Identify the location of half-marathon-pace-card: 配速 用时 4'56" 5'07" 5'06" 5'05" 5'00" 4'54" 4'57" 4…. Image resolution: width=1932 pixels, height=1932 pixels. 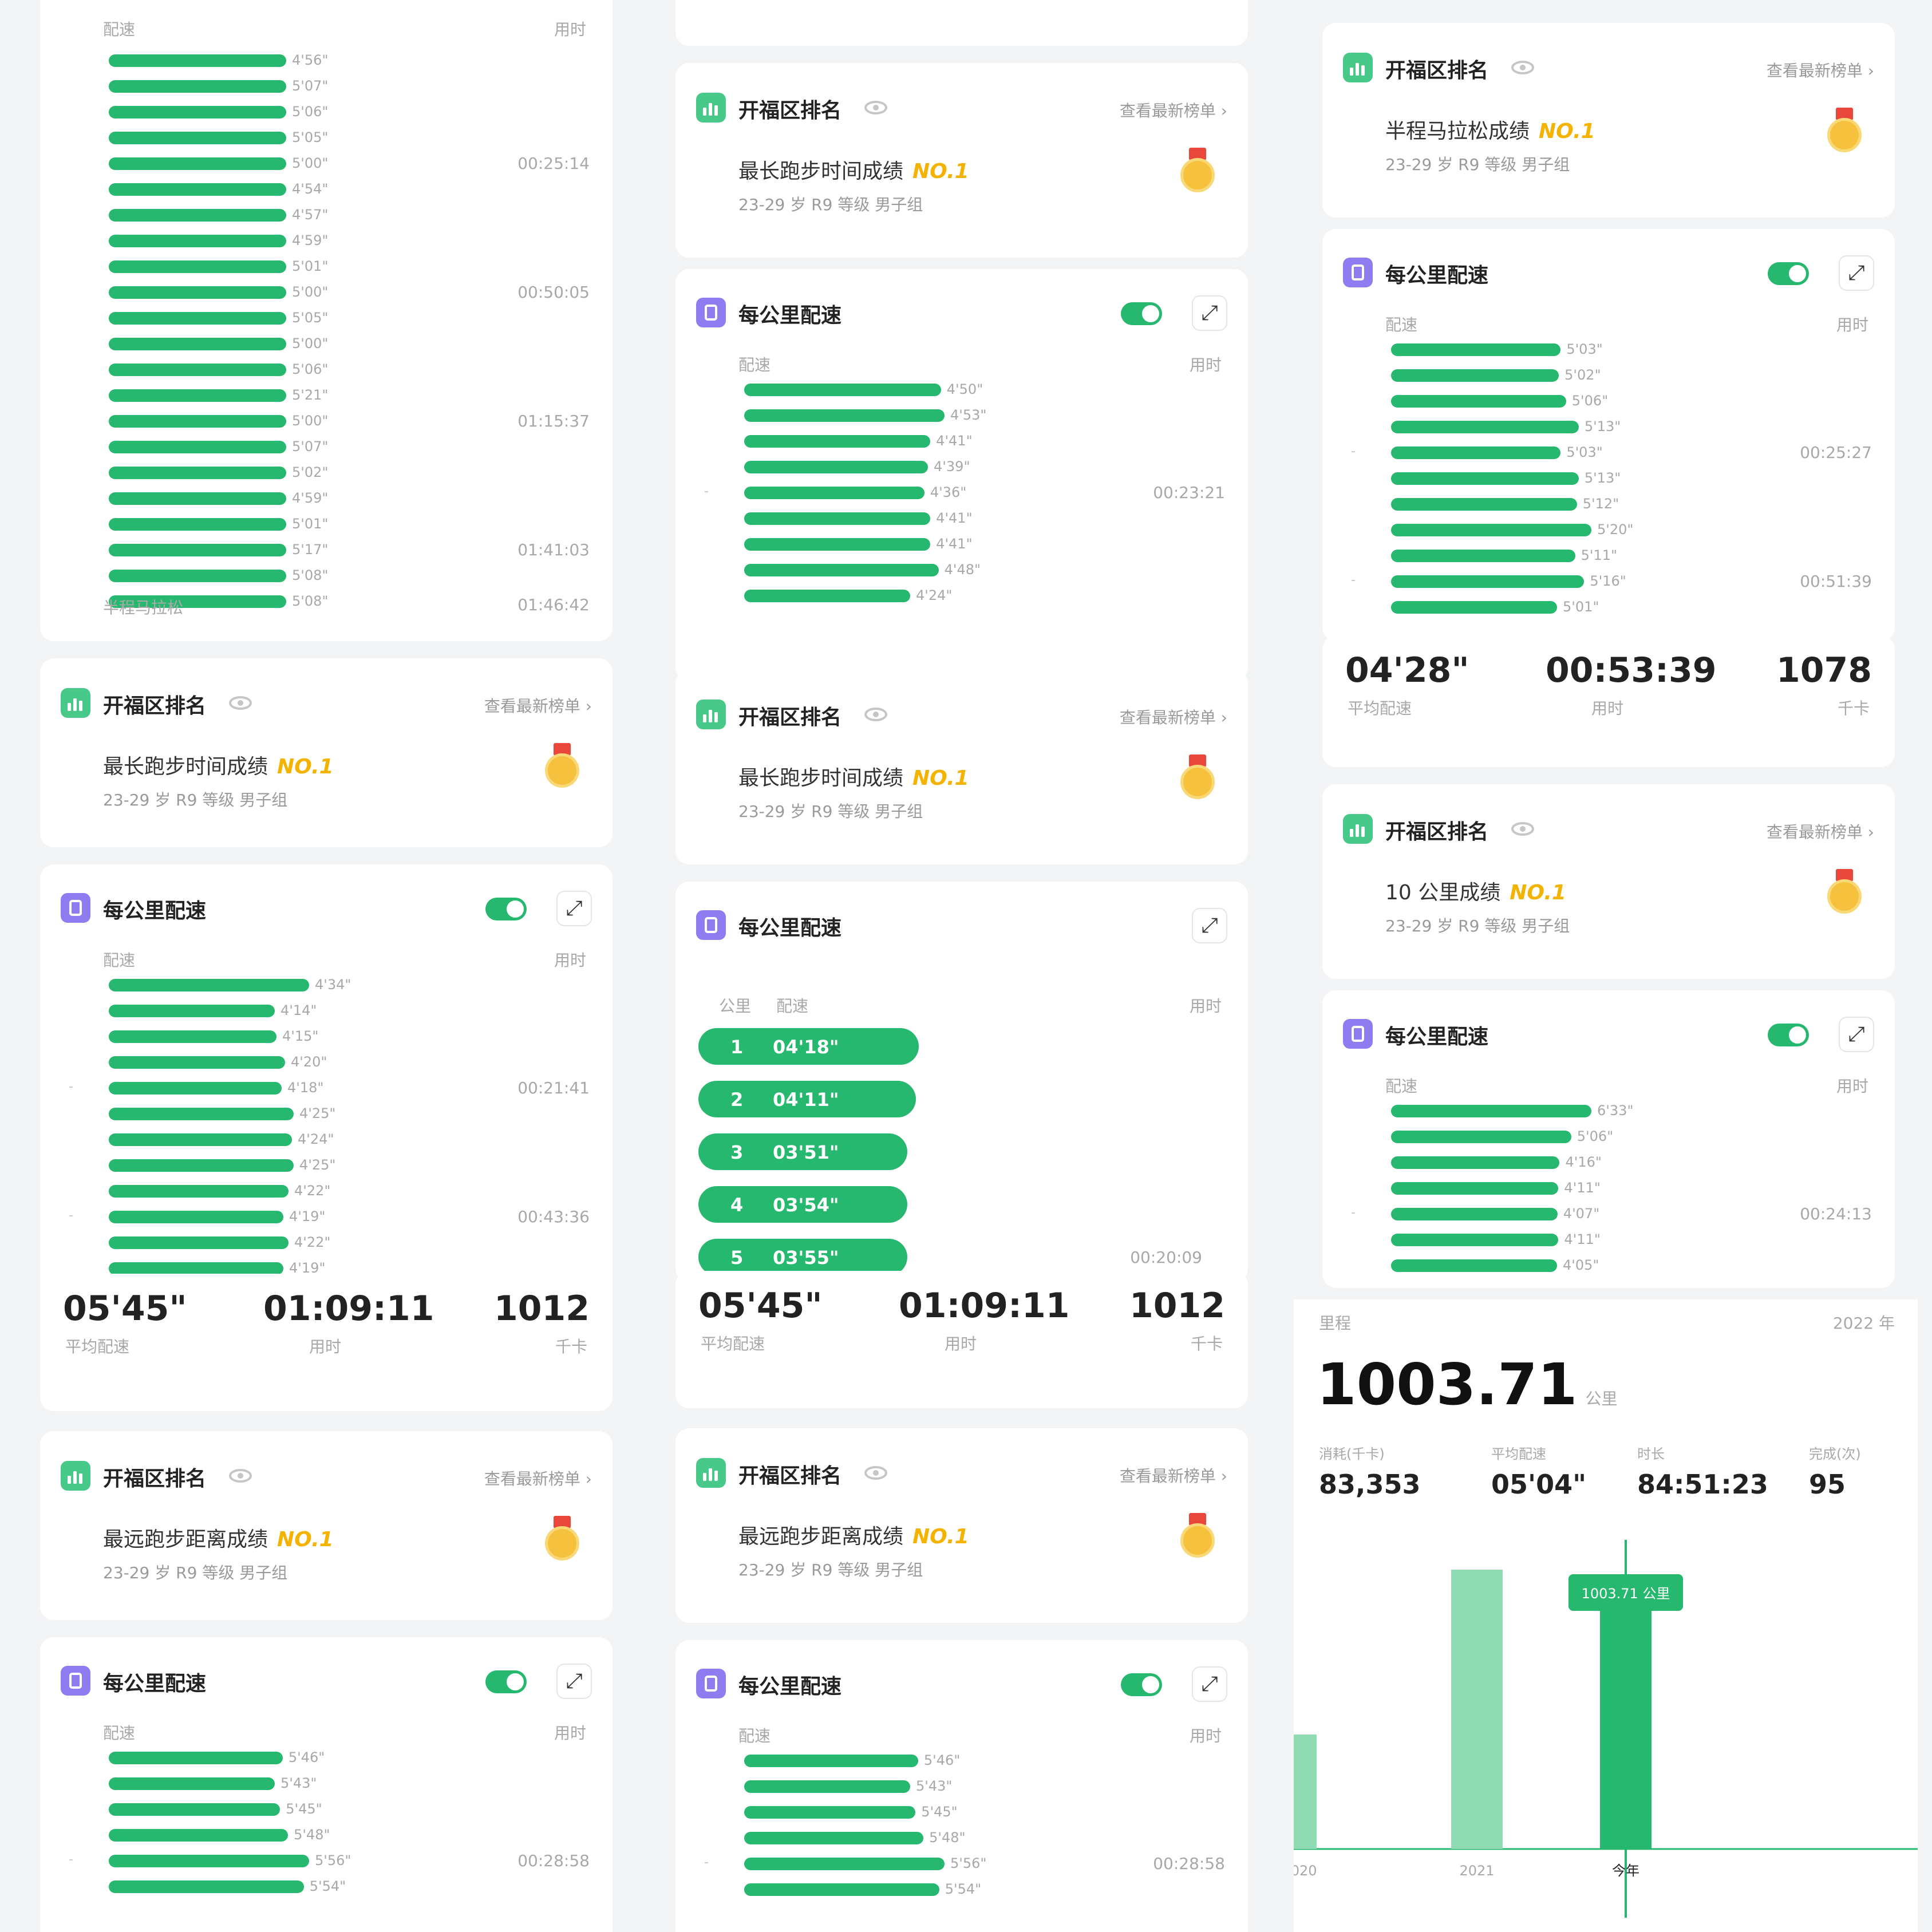
(326, 320).